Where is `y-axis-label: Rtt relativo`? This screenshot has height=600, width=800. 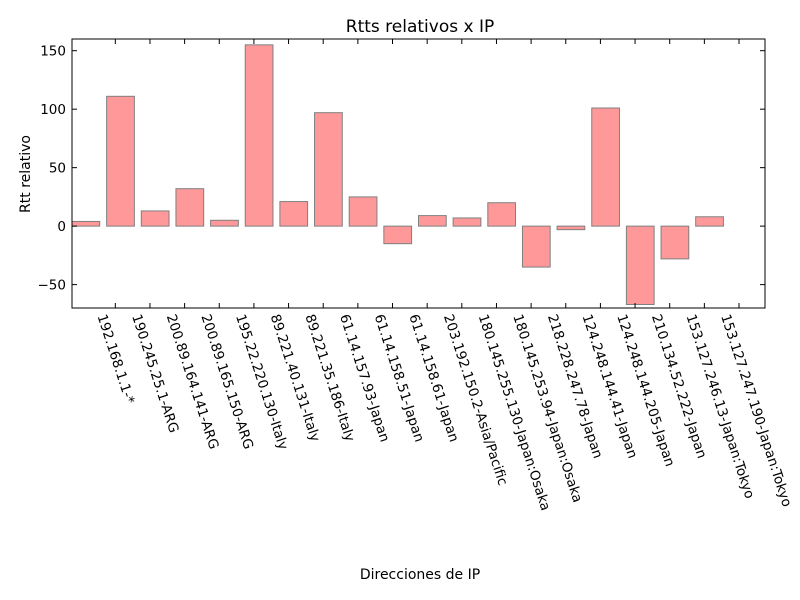 y-axis-label: Rtt relativo is located at coordinates (26, 174).